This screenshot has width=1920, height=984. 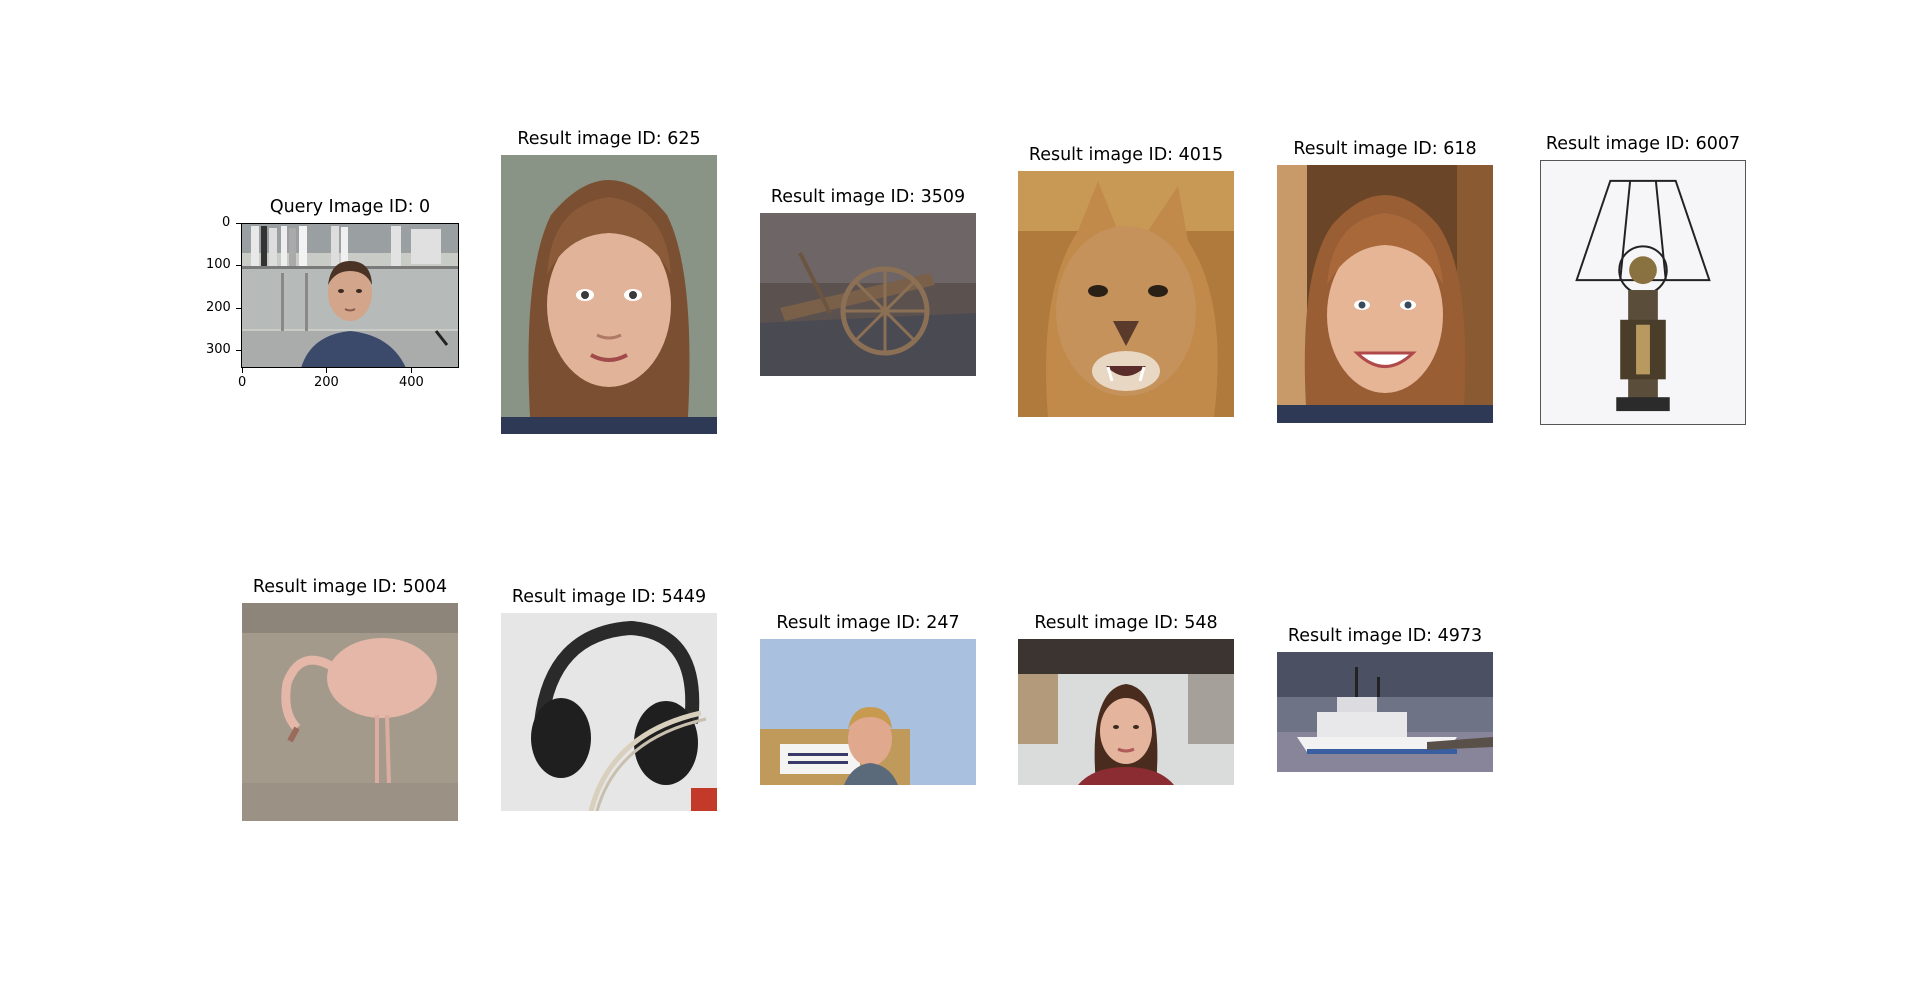 I want to click on query-axes-frame, so click(x=350, y=295).